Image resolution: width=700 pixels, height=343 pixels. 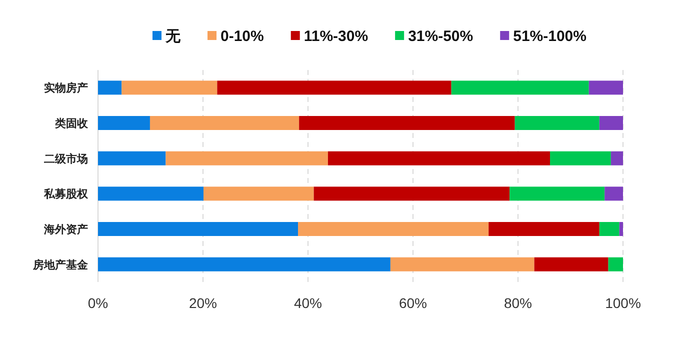 I want to click on y-tick-label: 海外资产, so click(x=65, y=229).